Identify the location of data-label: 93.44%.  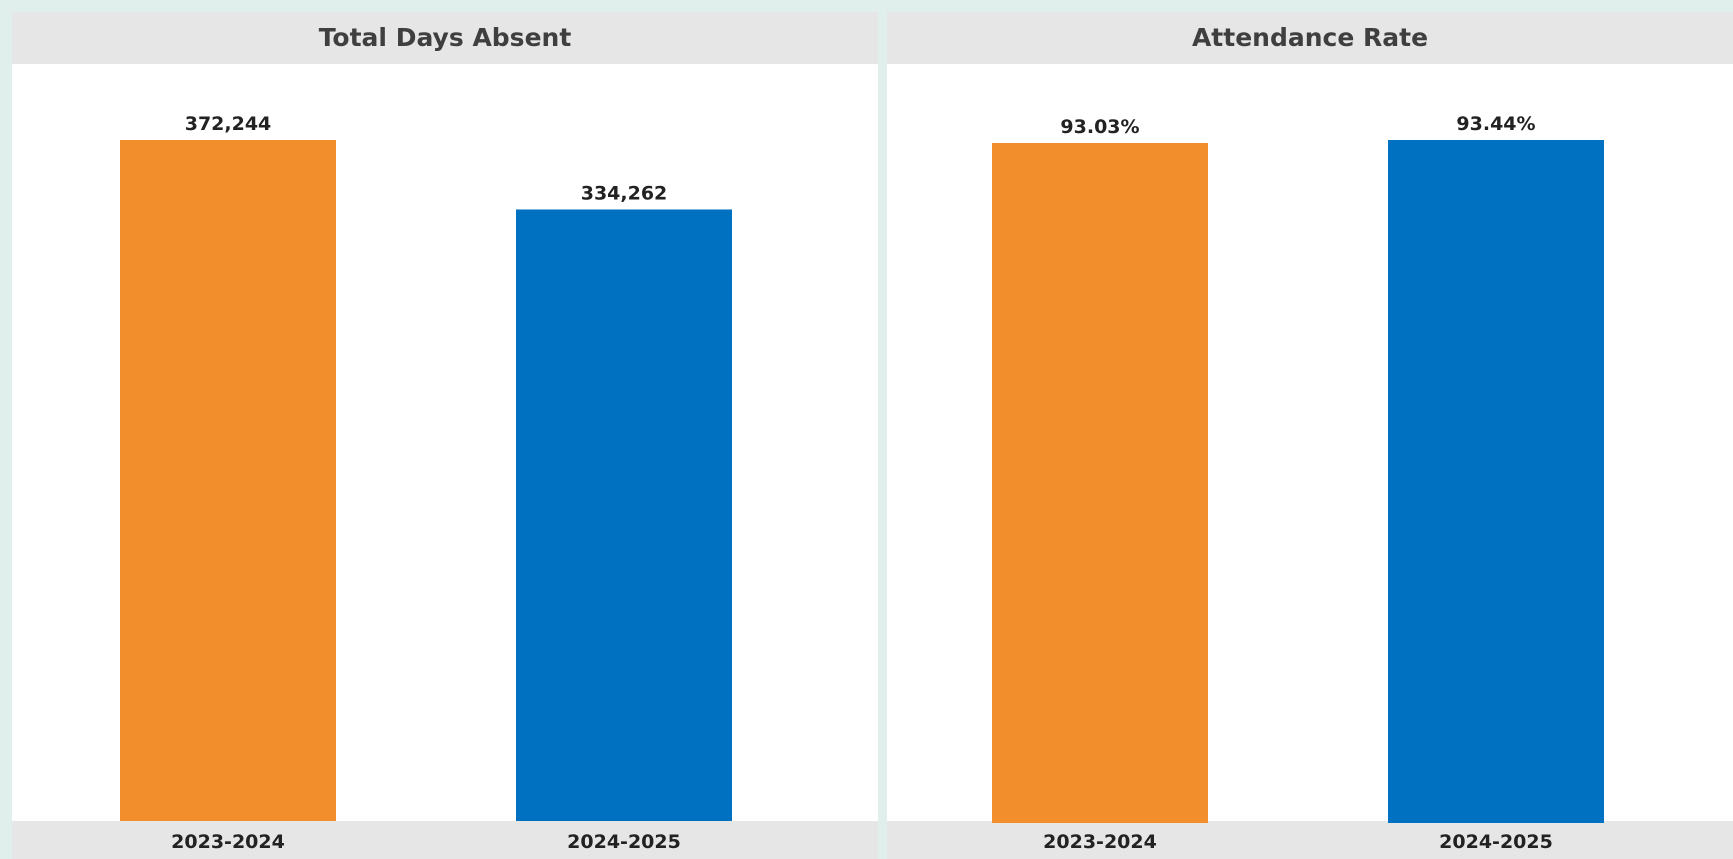
(1495, 124).